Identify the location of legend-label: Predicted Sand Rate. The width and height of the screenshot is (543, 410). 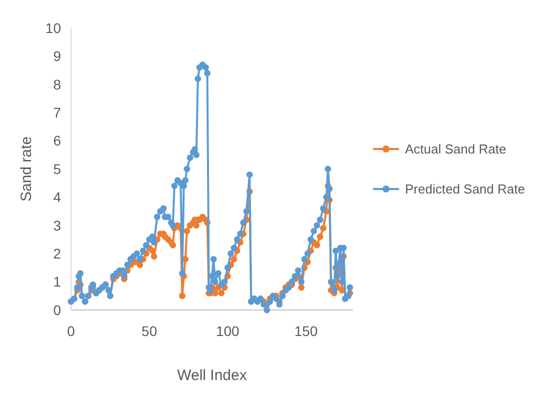
(465, 189).